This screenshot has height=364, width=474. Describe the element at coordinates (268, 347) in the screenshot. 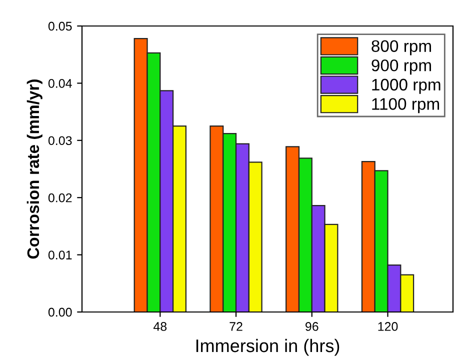

I see `x-axis-title: Immersion in (hrs)` at that location.